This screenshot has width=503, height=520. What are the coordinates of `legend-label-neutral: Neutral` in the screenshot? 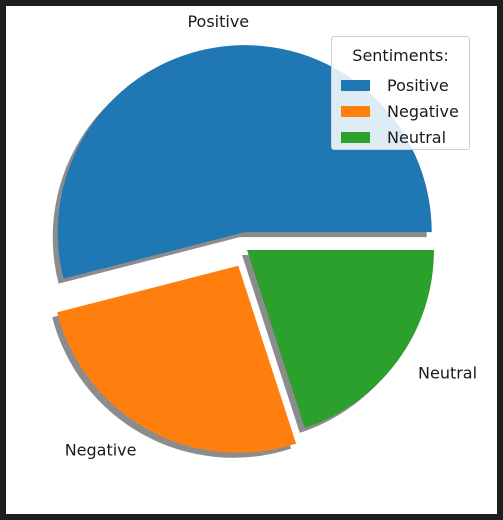 It's located at (417, 137).